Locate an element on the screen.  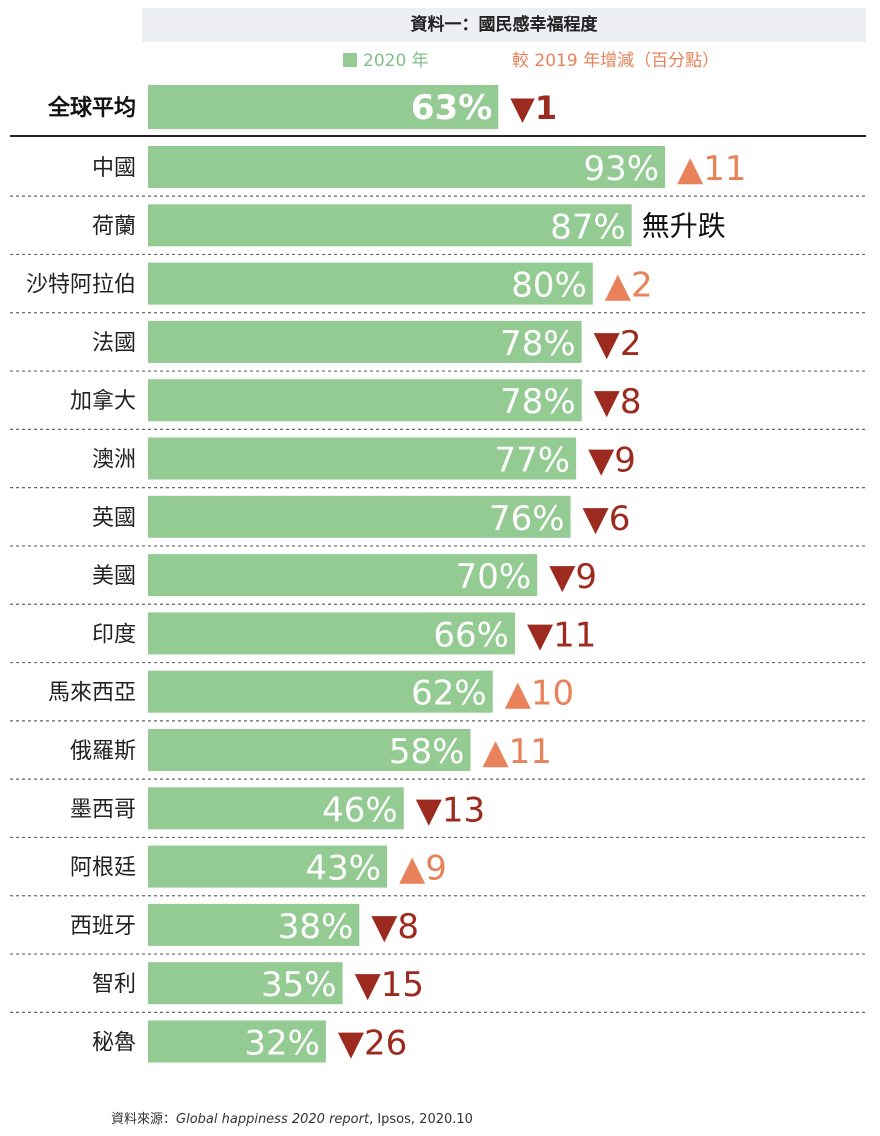
bar-value-label: 32% is located at coordinates (282, 1044).